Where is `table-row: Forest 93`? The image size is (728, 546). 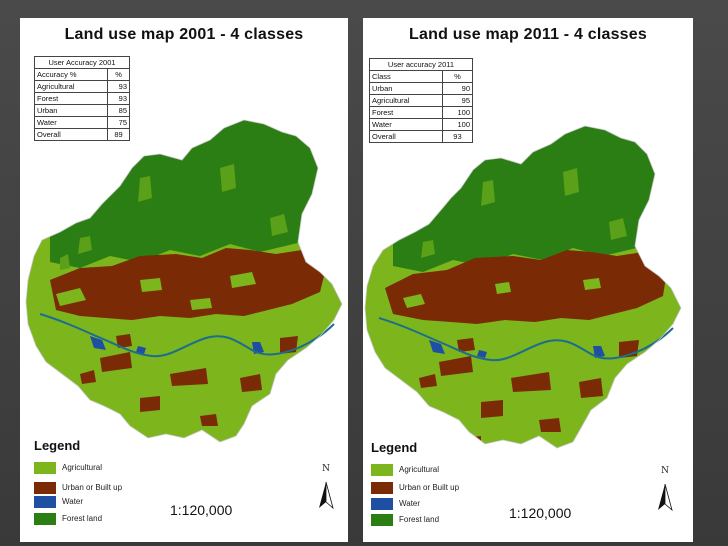 table-row: Forest 93 is located at coordinates (81, 98).